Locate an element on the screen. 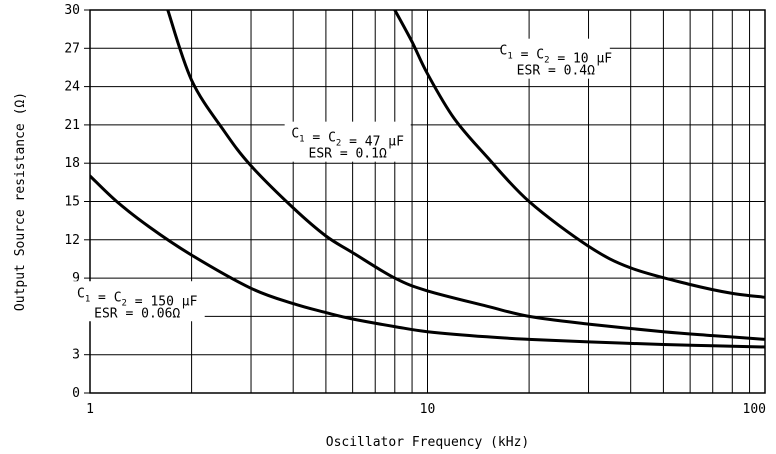  y-tick-label: 27 is located at coordinates (72, 48).